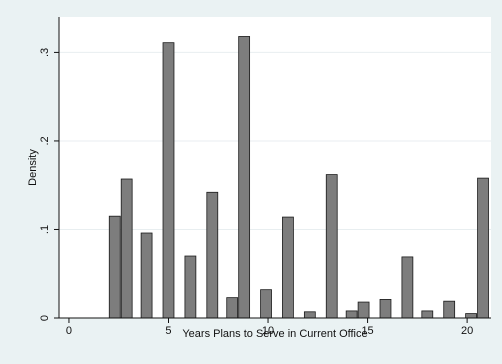 This screenshot has width=502, height=364. What do you see at coordinates (45, 52) in the screenshot?
I see `y-tick-label: .3` at bounding box center [45, 52].